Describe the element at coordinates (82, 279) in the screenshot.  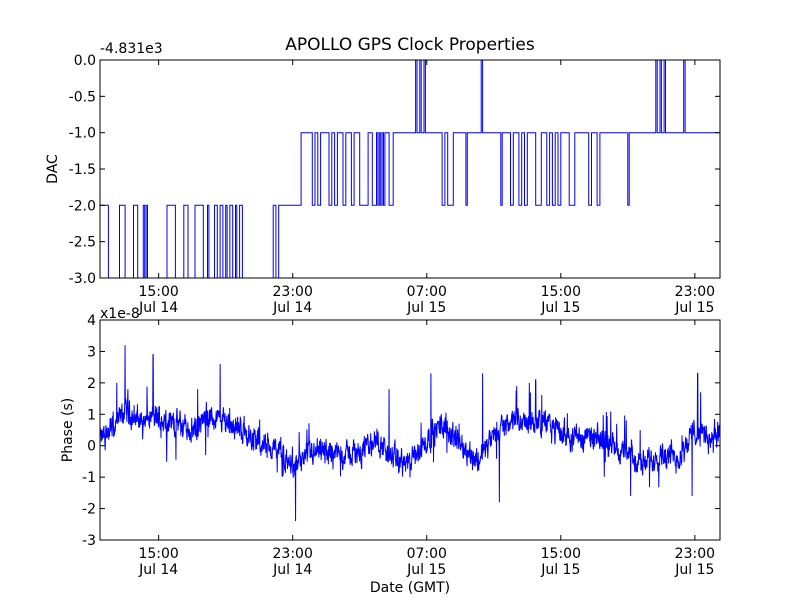
I see `y-tick-label: -3.0` at that location.